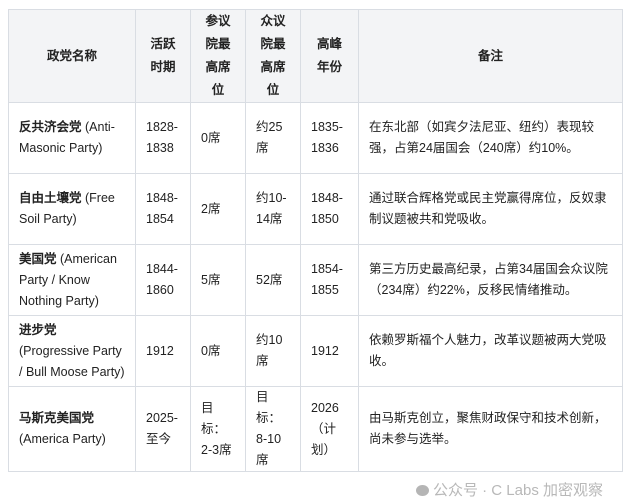 The width and height of the screenshot is (631, 500). I want to click on party-name-cell: 马斯克美国党 (America Party), so click(72, 429).